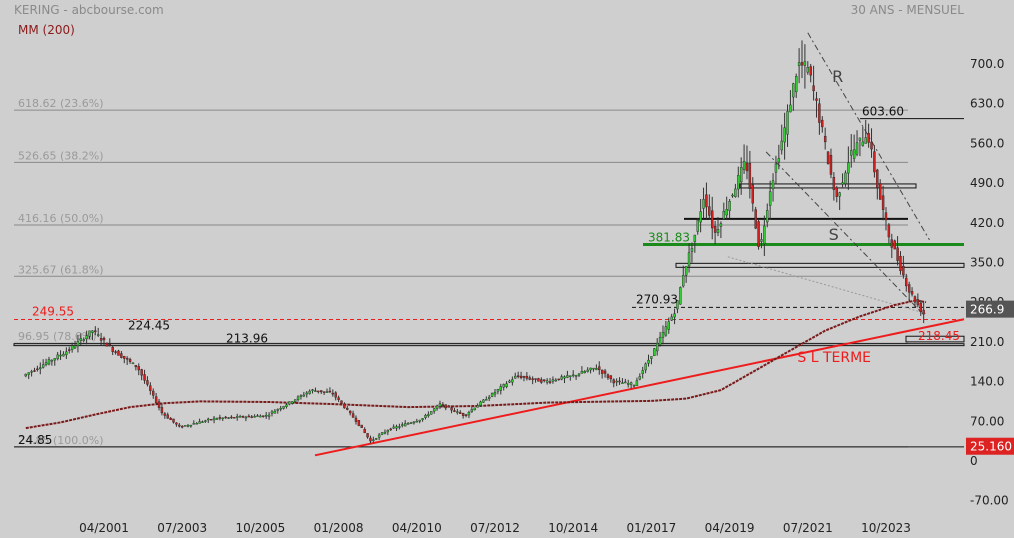  What do you see at coordinates (489, 345) in the screenshot?
I see `support-zone-box` at bounding box center [489, 345].